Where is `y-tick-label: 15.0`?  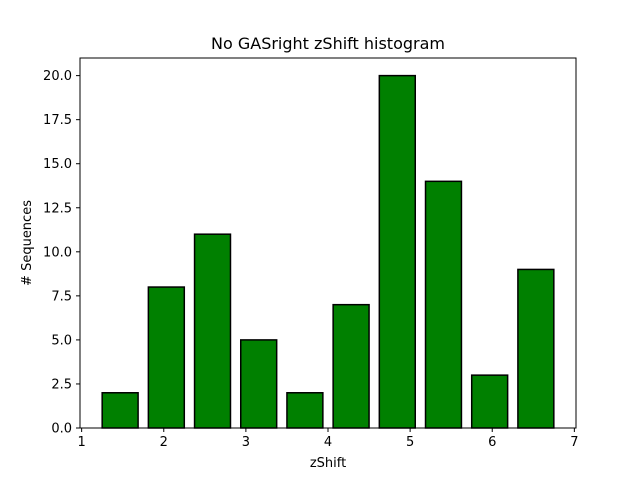 y-tick-label: 15.0 is located at coordinates (57, 164).